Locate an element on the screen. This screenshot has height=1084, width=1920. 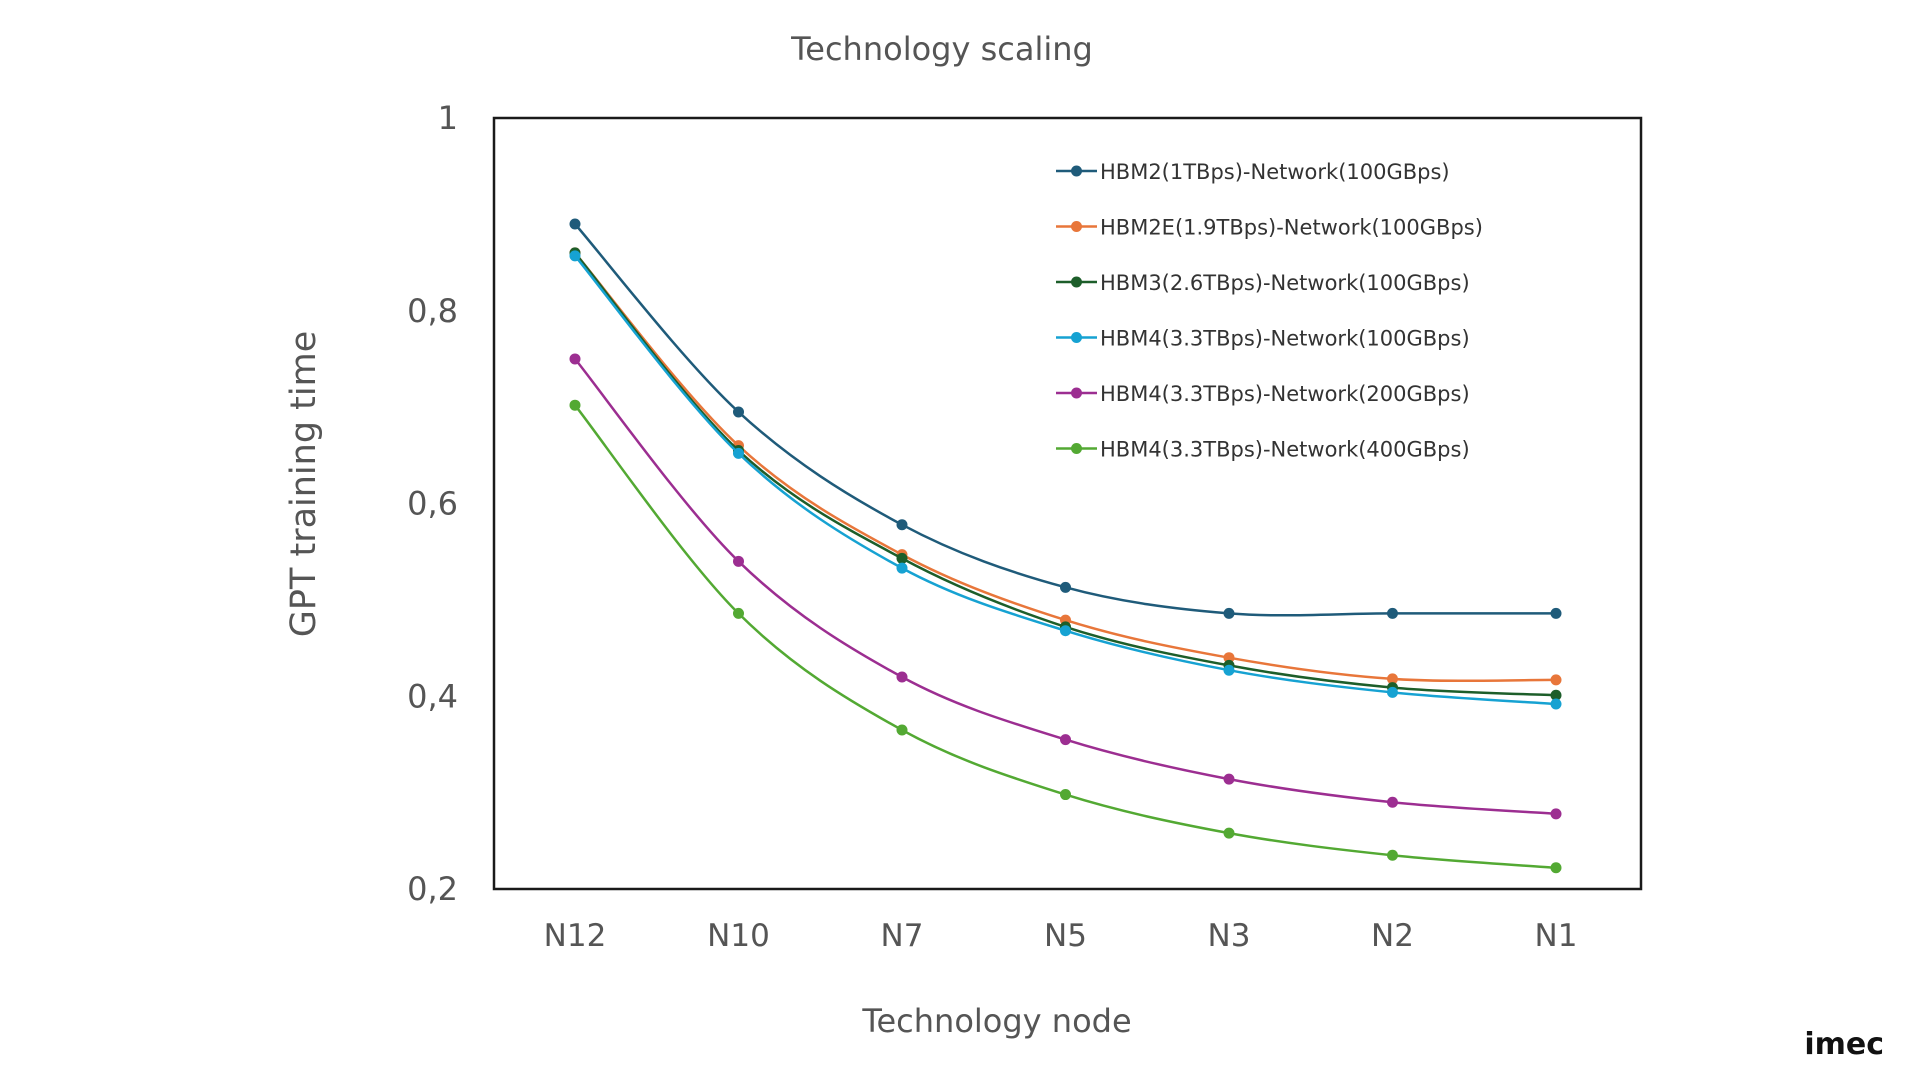
legend-item: HBM4(3.3TBps)-Network(400GBps) is located at coordinates (1263, 450).